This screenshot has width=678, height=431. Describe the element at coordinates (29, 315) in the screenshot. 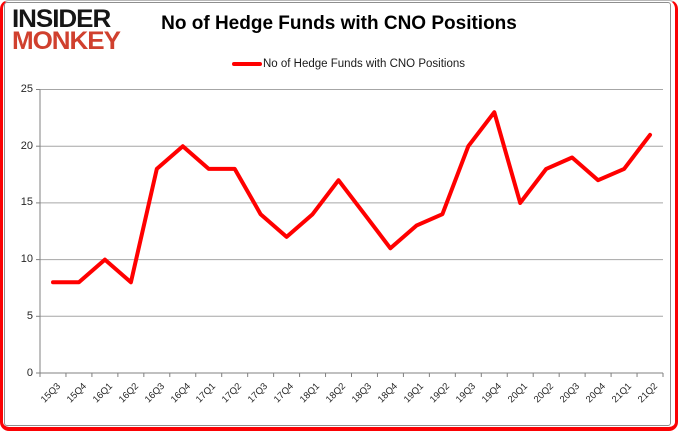

I see `y-axis-label: 5` at that location.